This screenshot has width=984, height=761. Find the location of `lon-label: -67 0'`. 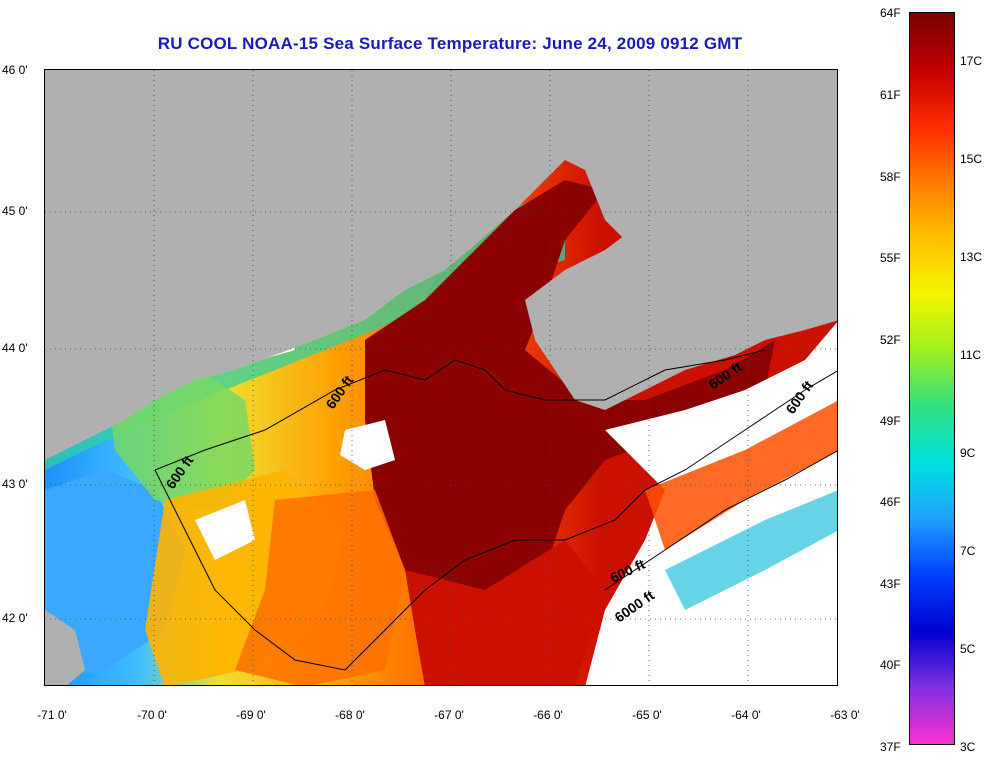

lon-label: -67 0' is located at coordinates (449, 715).